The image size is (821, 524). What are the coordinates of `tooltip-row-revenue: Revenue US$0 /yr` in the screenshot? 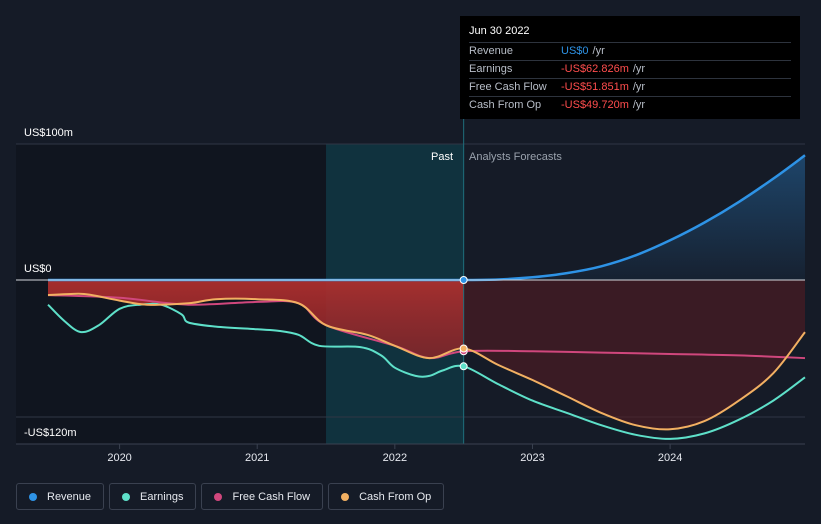 It's located at (630, 52).